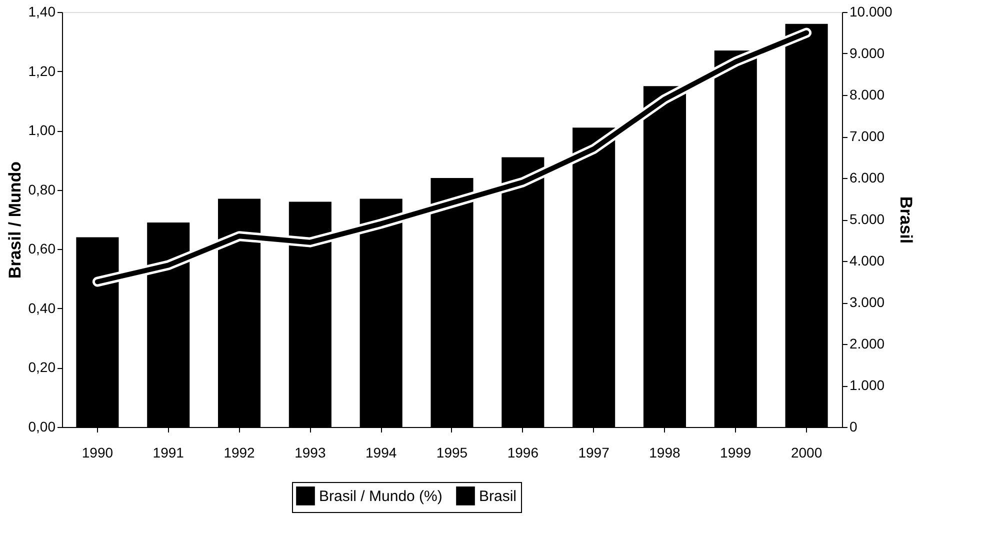 The height and width of the screenshot is (554, 991). What do you see at coordinates (665, 452) in the screenshot?
I see `x-tick-label: 1998` at bounding box center [665, 452].